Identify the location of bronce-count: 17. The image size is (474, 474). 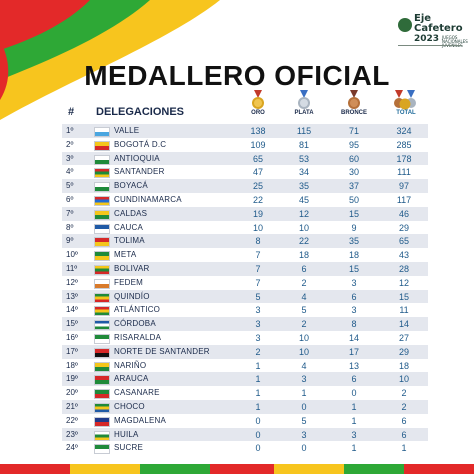
(353, 351).